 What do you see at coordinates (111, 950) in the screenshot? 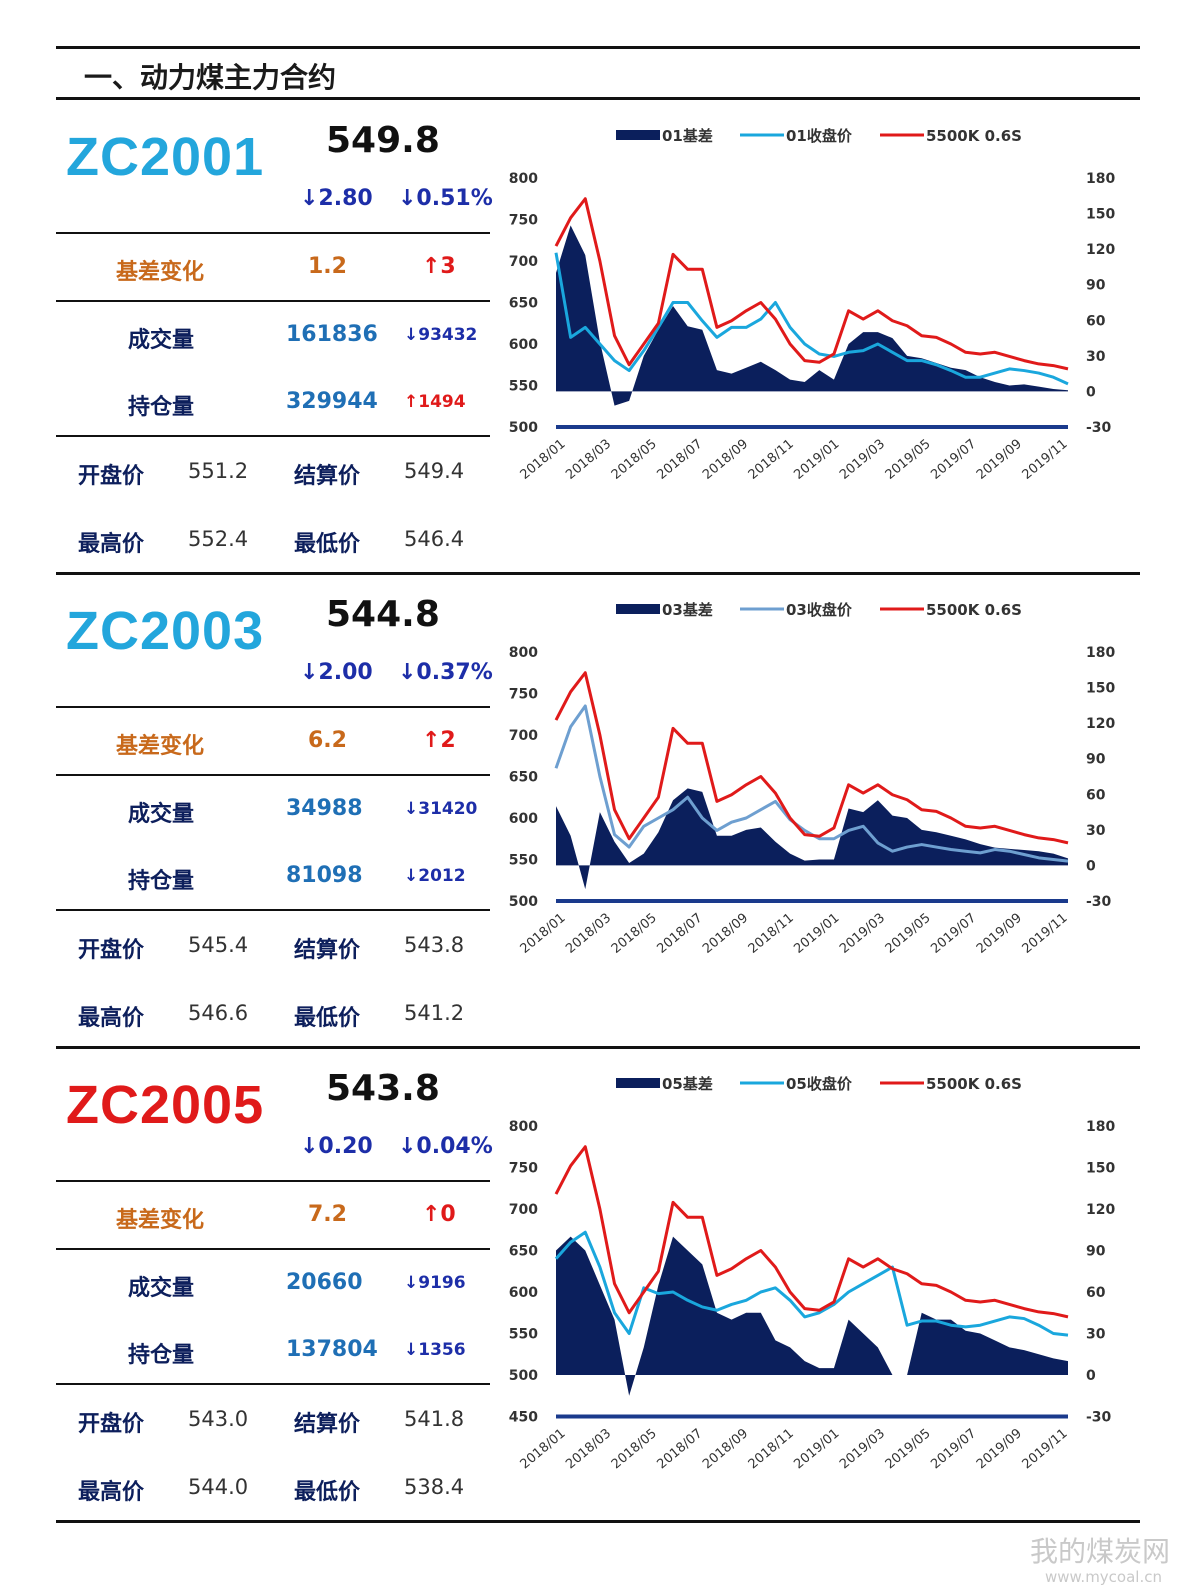
I see `open-label: 开盘价` at bounding box center [111, 950].